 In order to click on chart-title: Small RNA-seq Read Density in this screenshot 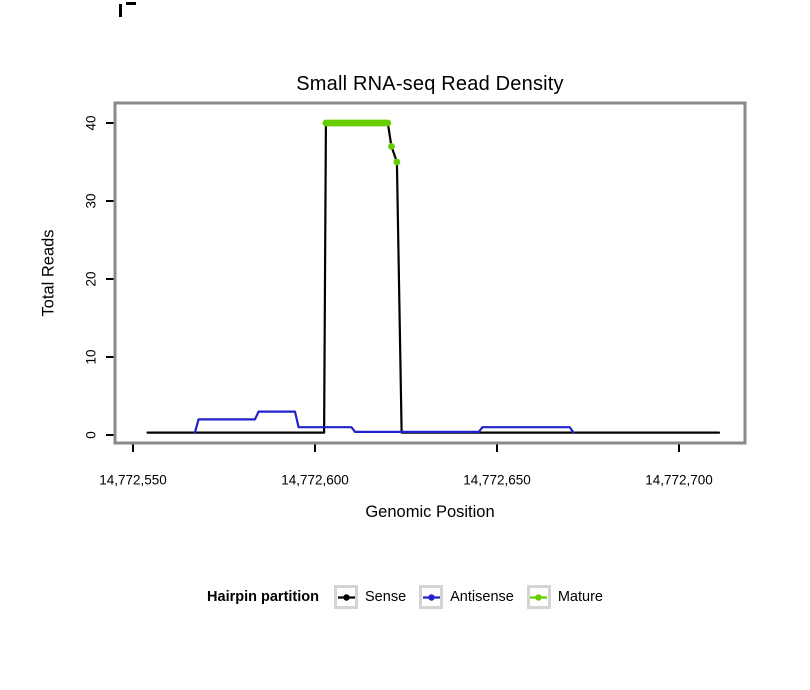, I will do `click(430, 84)`.